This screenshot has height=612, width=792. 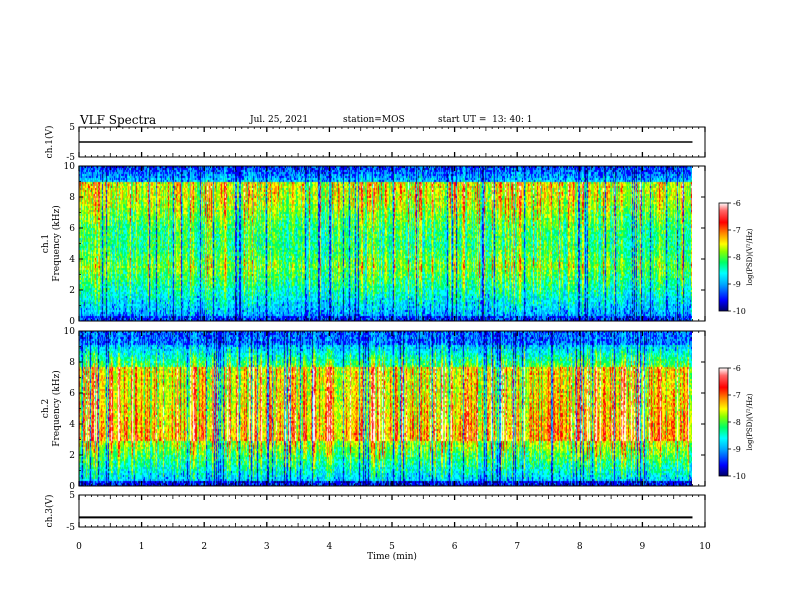 What do you see at coordinates (580, 547) in the screenshot?
I see `x-tick-label: 8` at bounding box center [580, 547].